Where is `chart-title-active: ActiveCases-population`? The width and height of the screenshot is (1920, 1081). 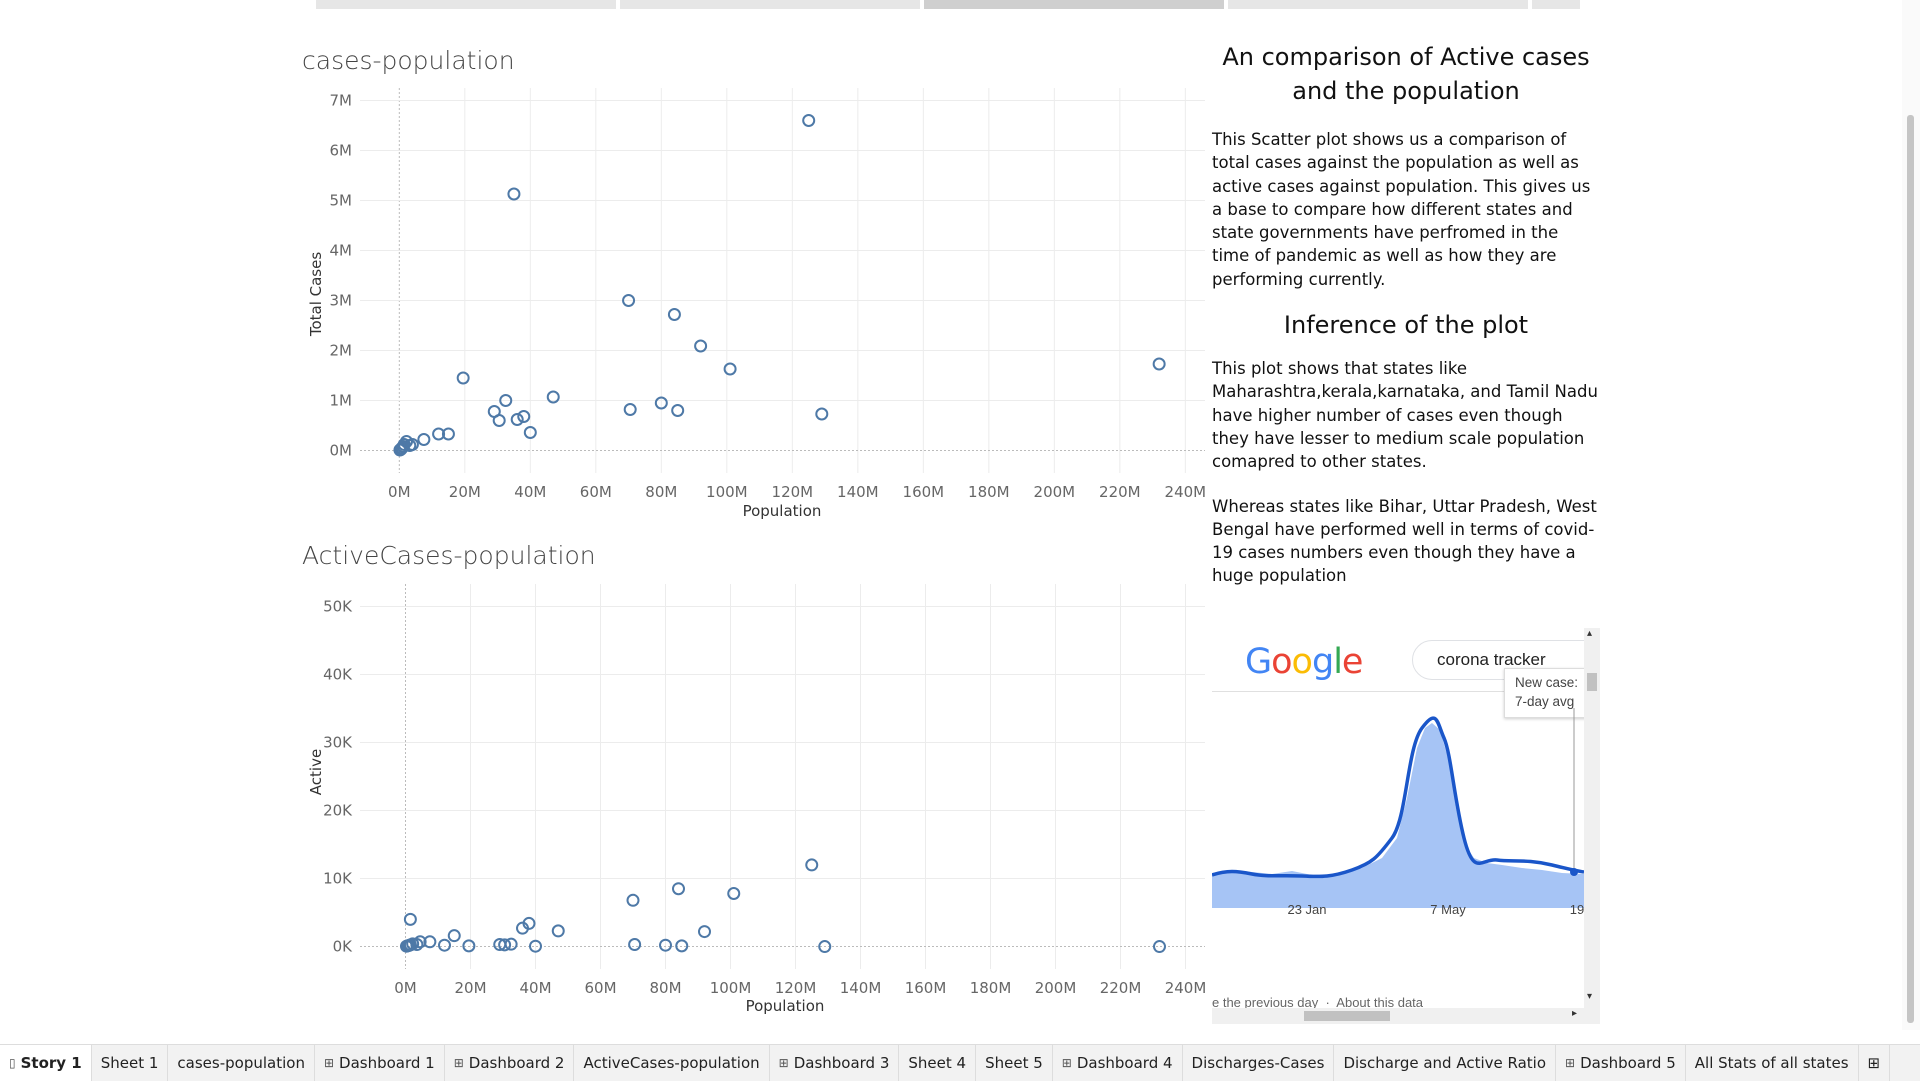
chart-title-active: ActiveCases-population is located at coordinates (449, 555).